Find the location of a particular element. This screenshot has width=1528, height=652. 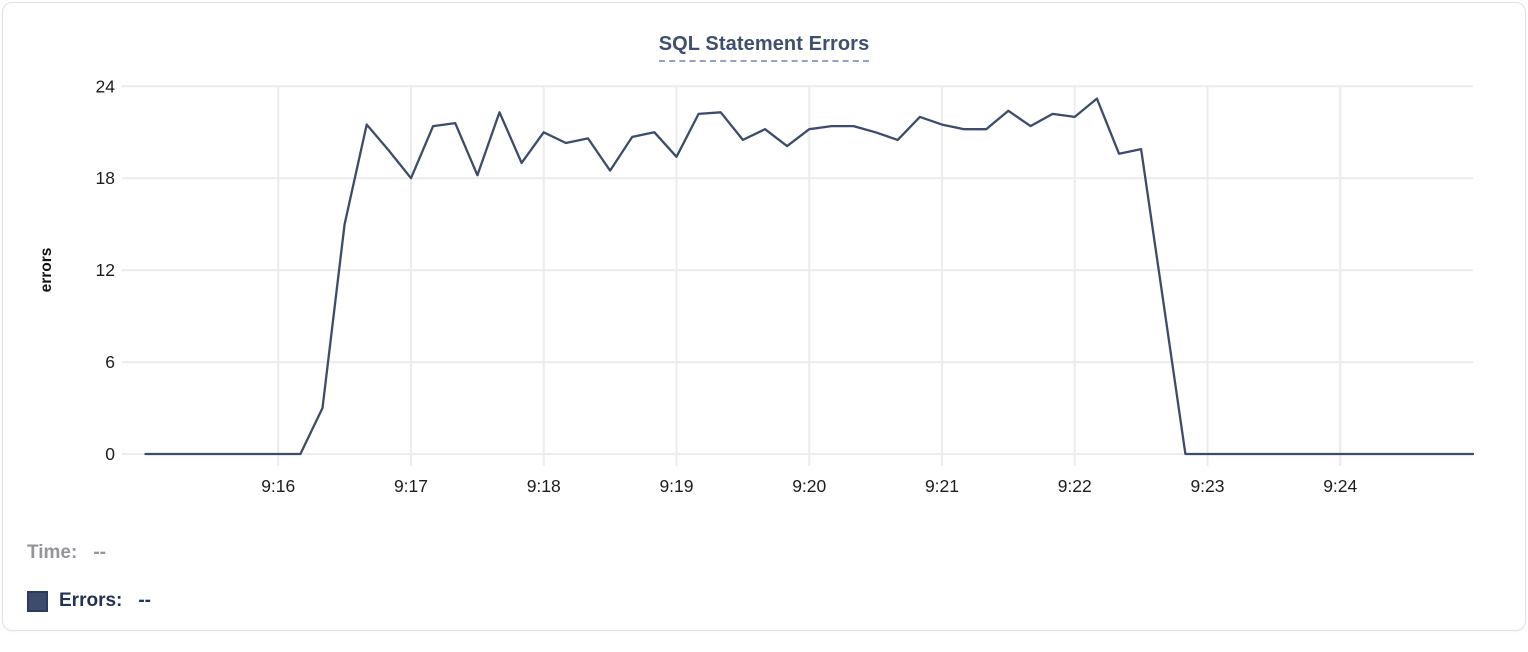

legend-errors-label: Errors: is located at coordinates (91, 600).